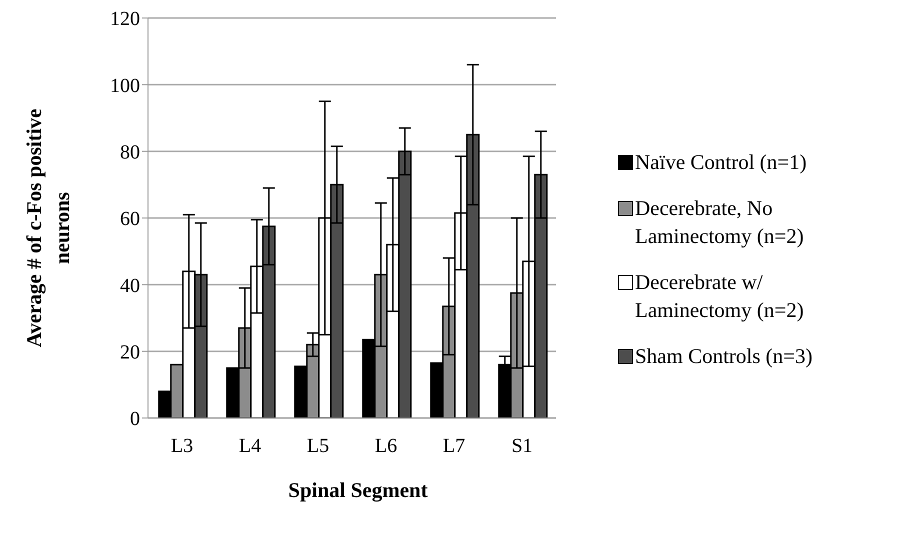  Describe the element at coordinates (130, 285) in the screenshot. I see `y-tick-label: 40` at that location.